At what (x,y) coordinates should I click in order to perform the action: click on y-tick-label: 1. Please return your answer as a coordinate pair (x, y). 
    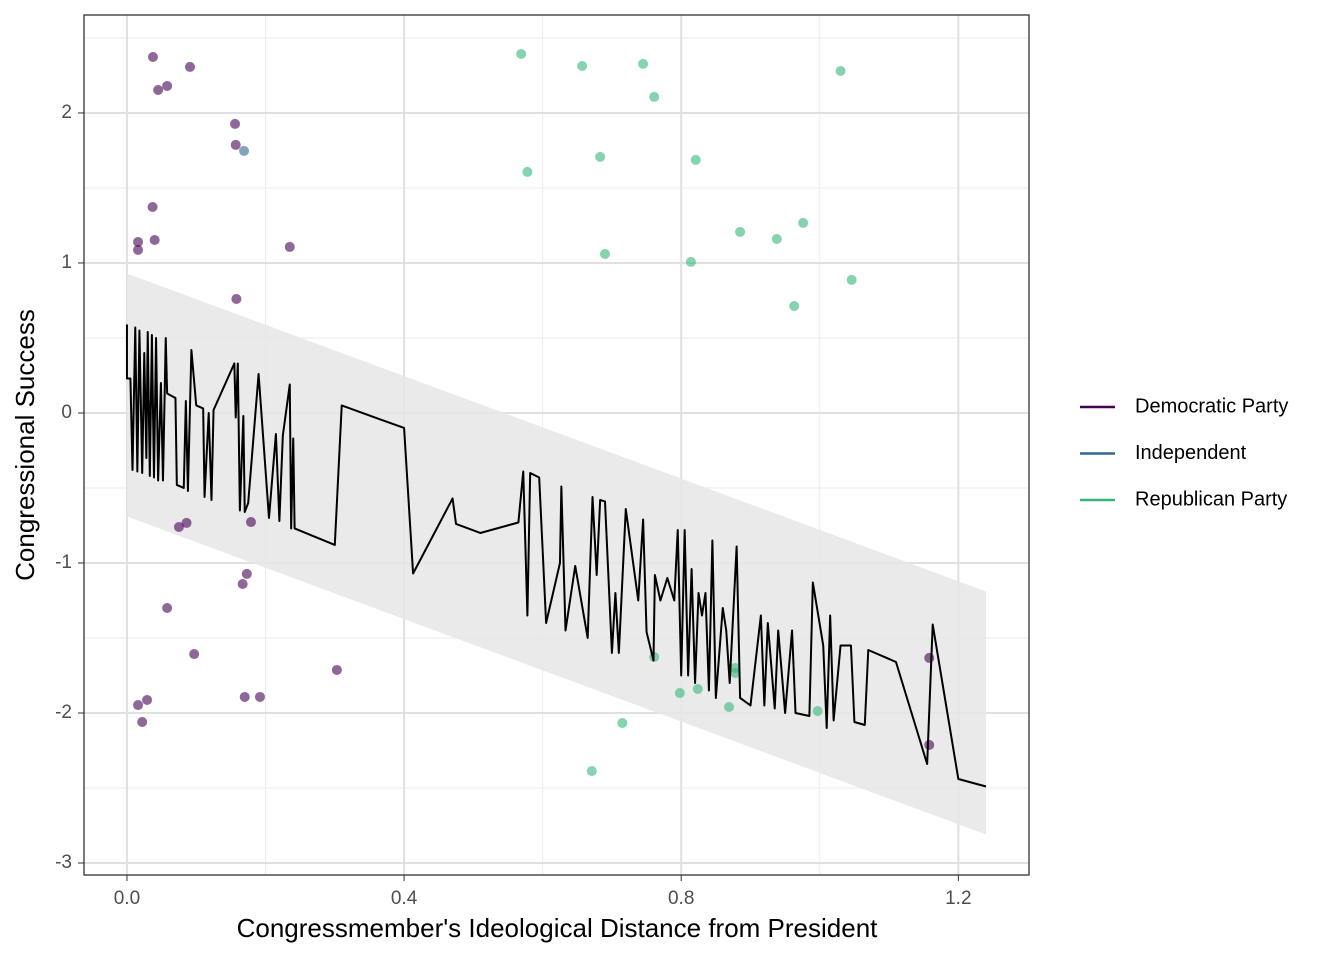
    Looking at the image, I should click on (66, 262).